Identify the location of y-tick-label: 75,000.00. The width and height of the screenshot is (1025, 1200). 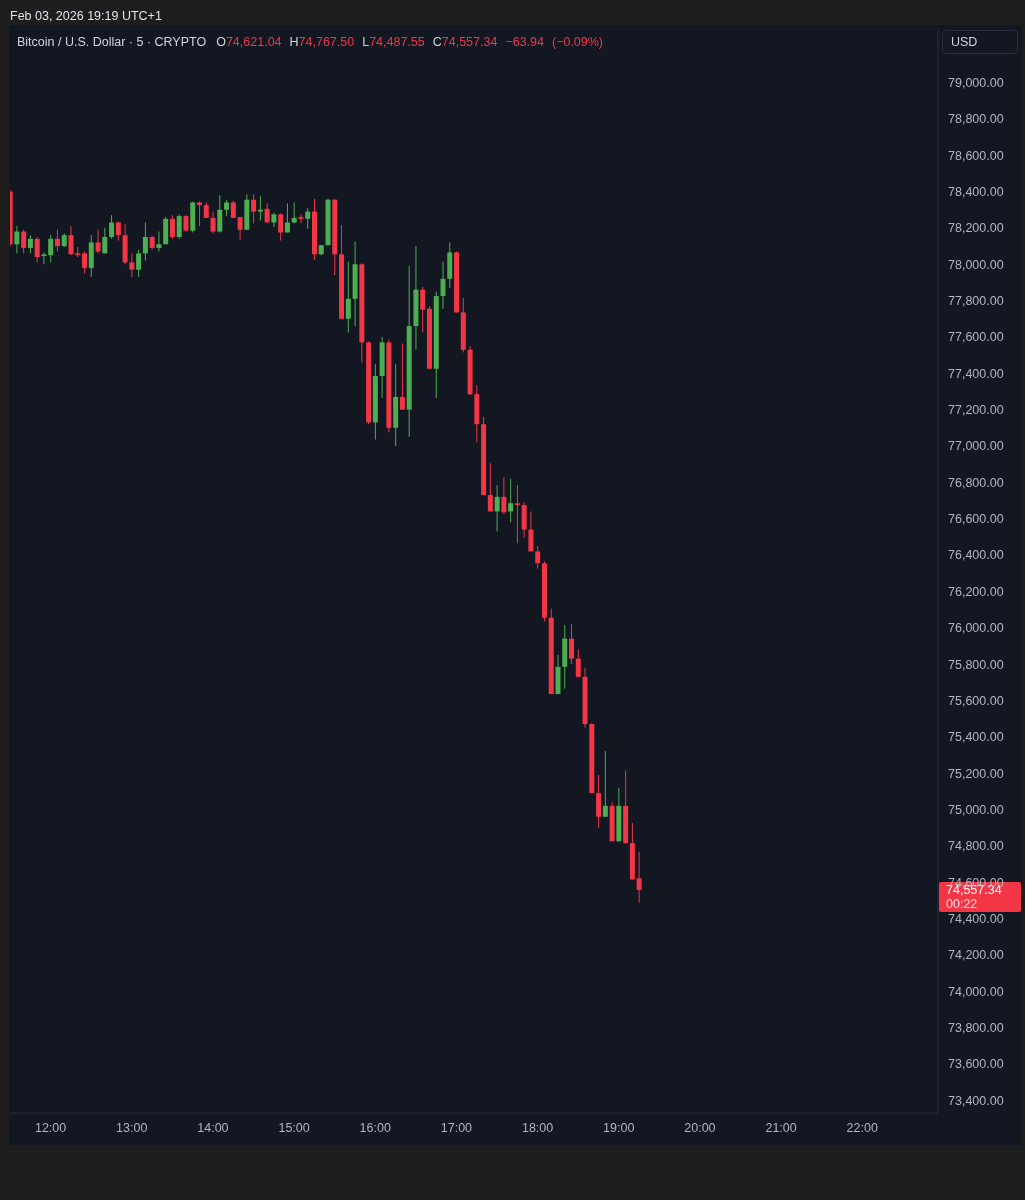
(976, 809).